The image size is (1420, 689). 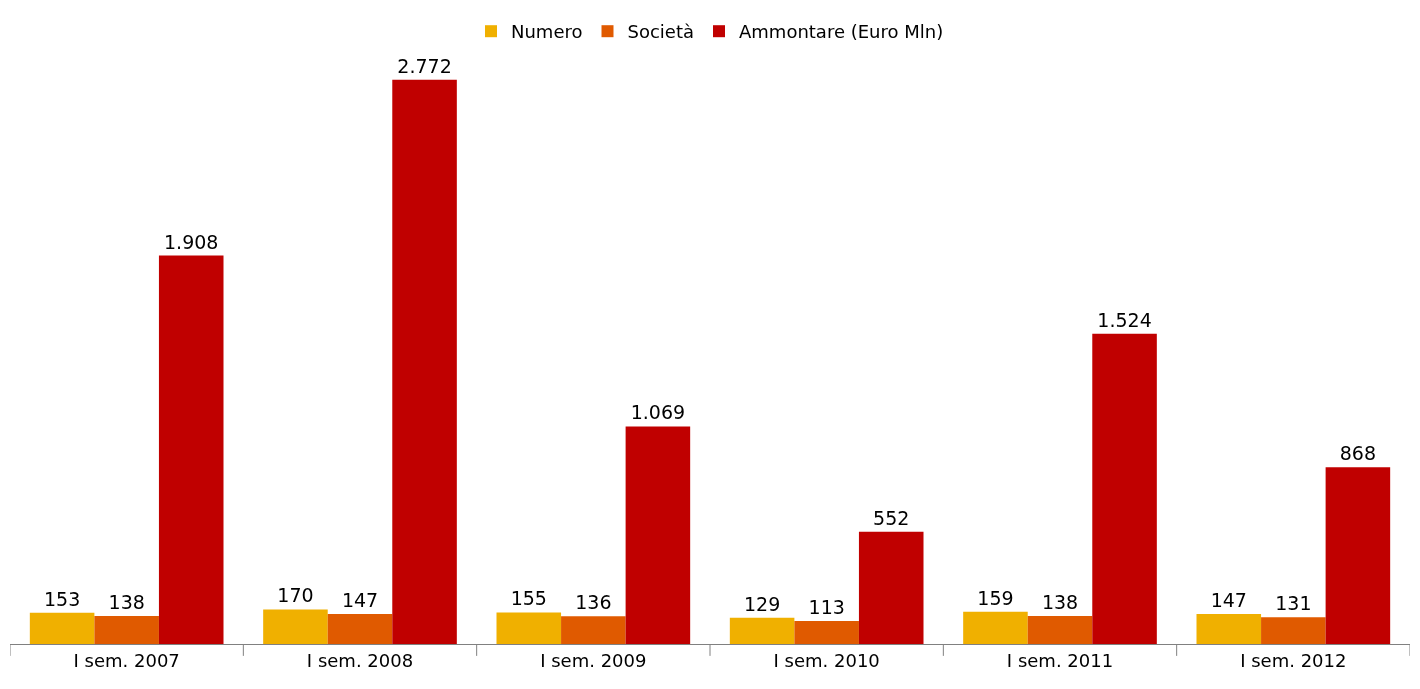 What do you see at coordinates (762, 603) in the screenshot?
I see `data-label: 129` at bounding box center [762, 603].